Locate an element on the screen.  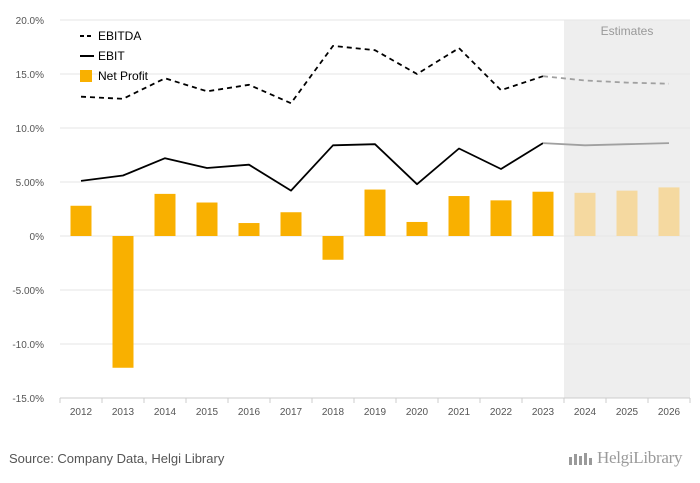
x-tick-label: 2015 is located at coordinates (207, 412).